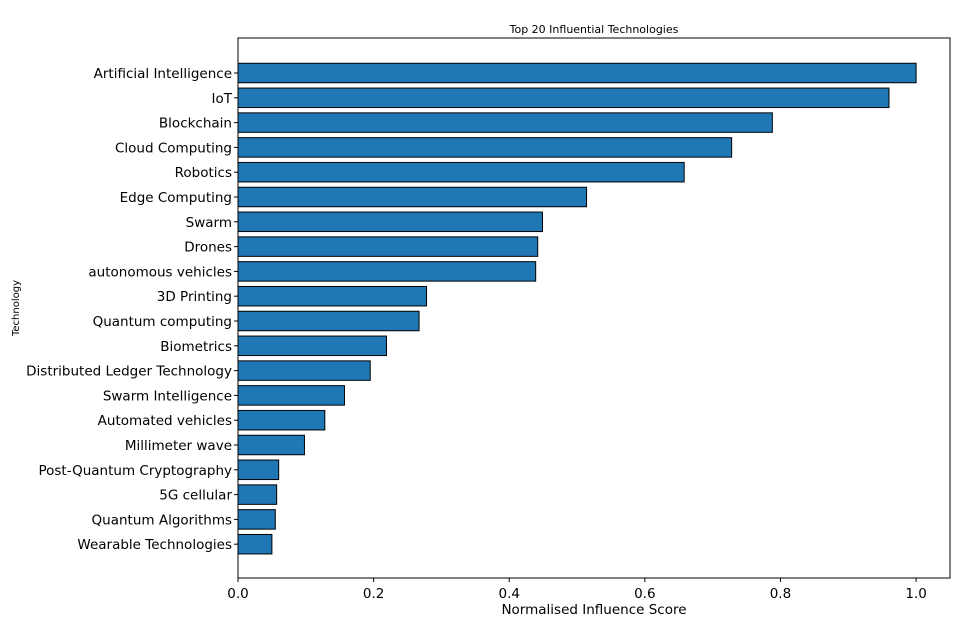 Image resolution: width=960 pixels, height=640 pixels. What do you see at coordinates (644, 594) in the screenshot?
I see `x-tick-label: 0.6` at bounding box center [644, 594].